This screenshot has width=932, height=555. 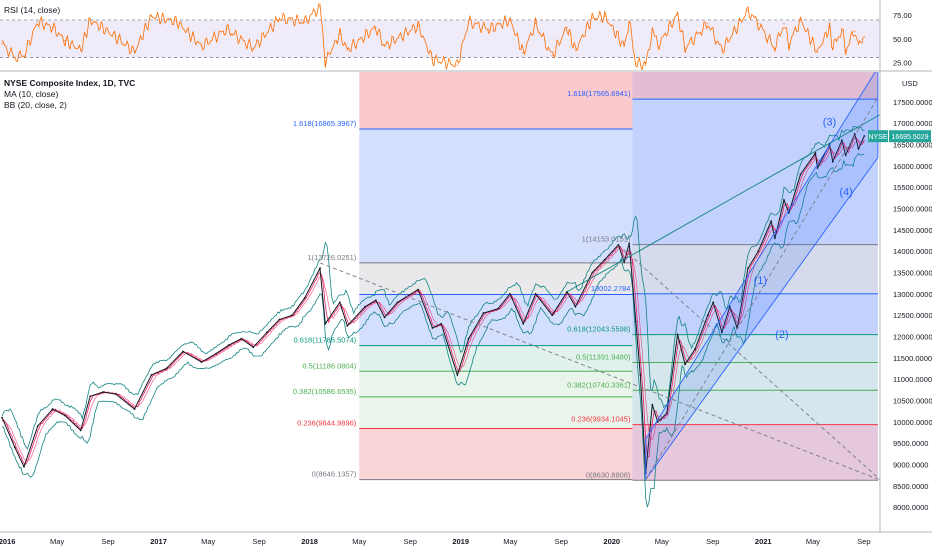 What do you see at coordinates (603, 356) in the screenshot?
I see `fib-right-level-label: 0.5(11391.9480)` at bounding box center [603, 356].